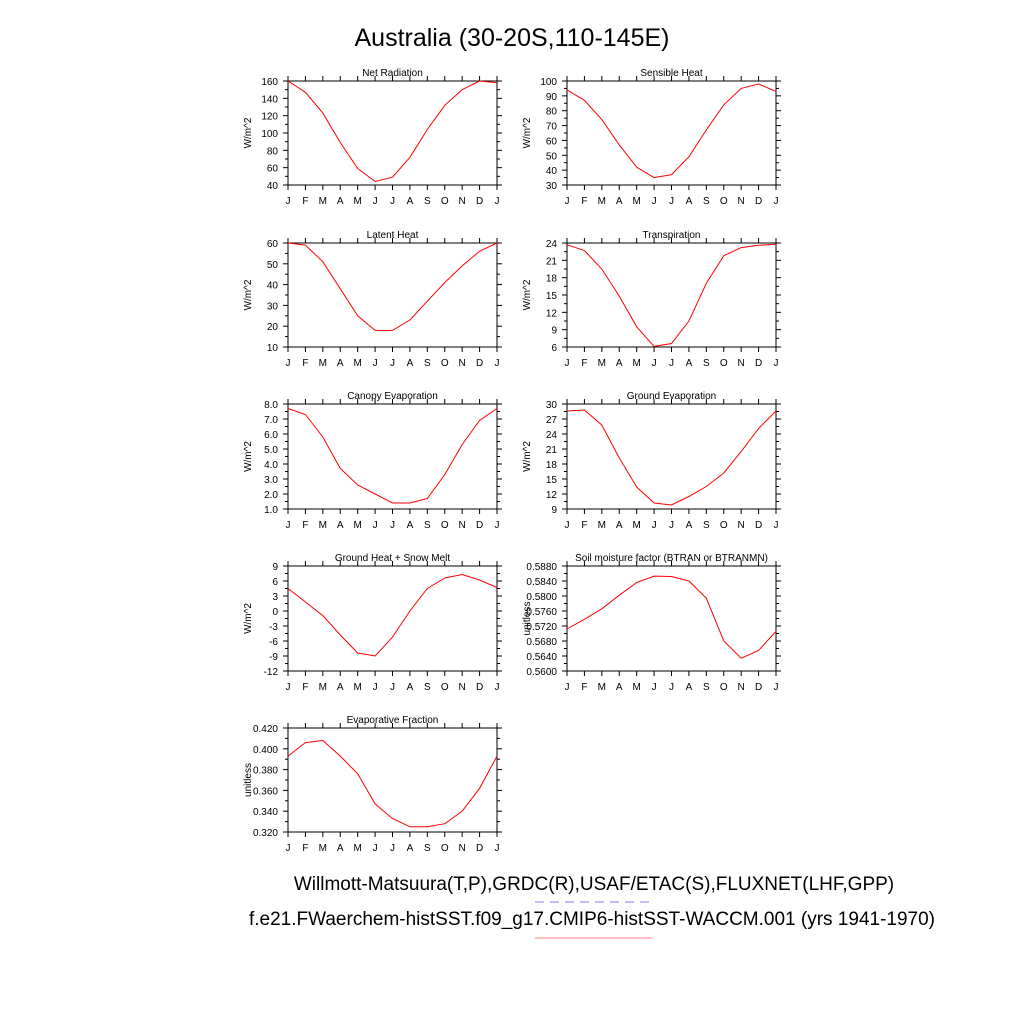 Image resolution: width=1024 pixels, height=1024 pixels. I want to click on y-tick-label: 27, so click(552, 420).